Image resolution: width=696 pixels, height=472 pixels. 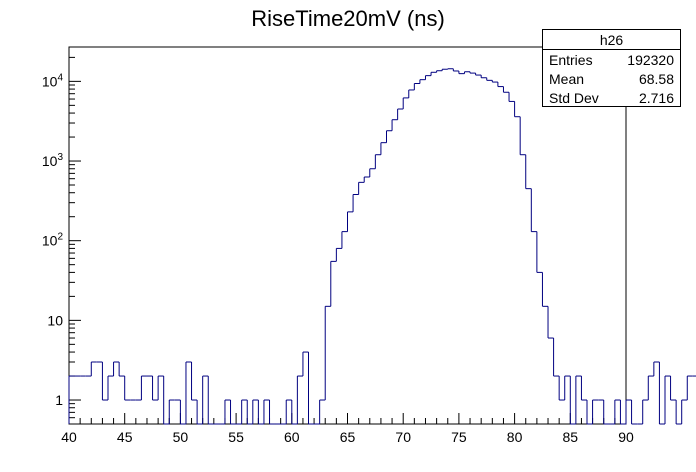 What do you see at coordinates (571, 60) in the screenshot?
I see `stats-label: Entries` at bounding box center [571, 60].